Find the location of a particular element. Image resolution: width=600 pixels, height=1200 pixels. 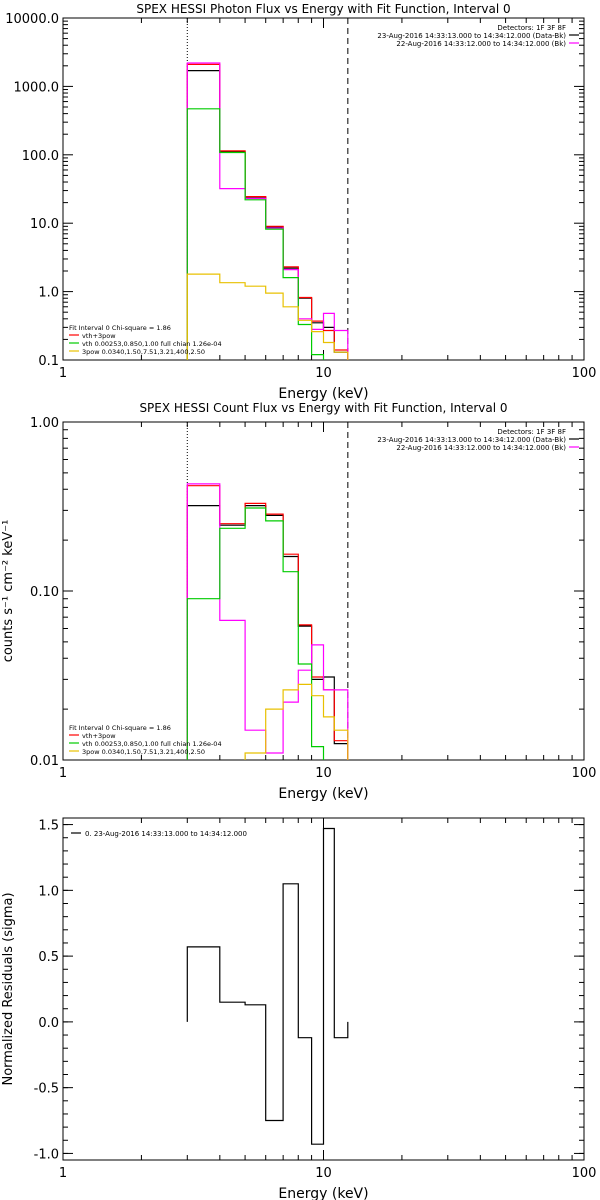

y-tick-label: 0.0 is located at coordinates (48, 1023).